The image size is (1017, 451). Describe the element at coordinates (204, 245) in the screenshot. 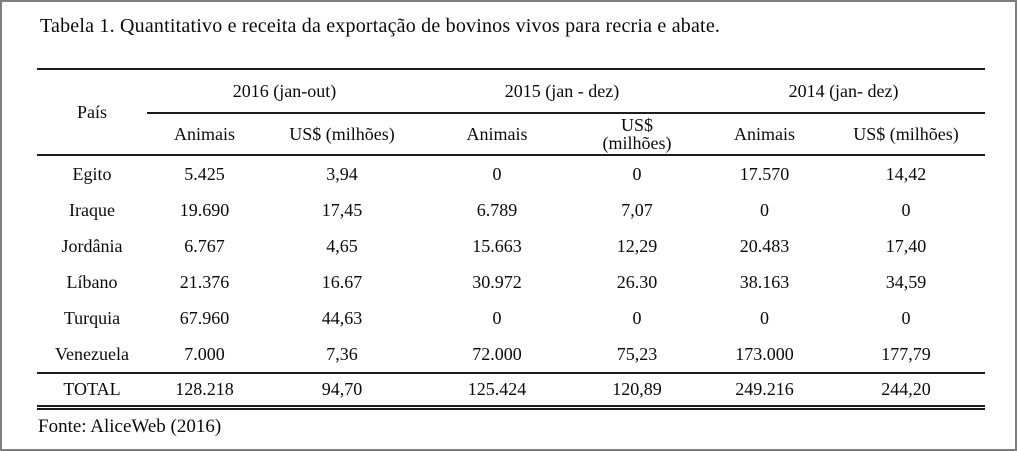

I see `cell-animais-2016: 6.767` at that location.